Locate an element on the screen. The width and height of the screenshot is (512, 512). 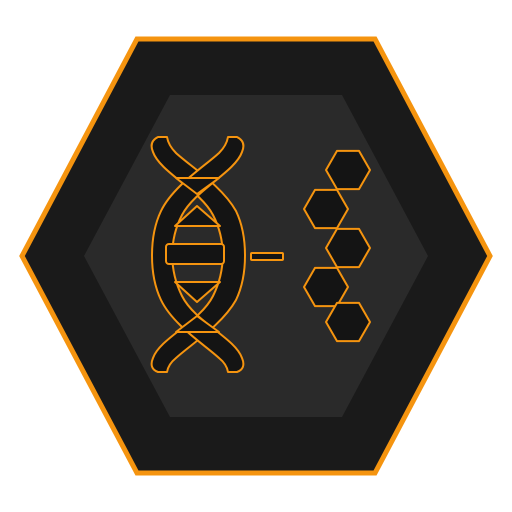
dna-strand-b is located at coordinates (198, 254).